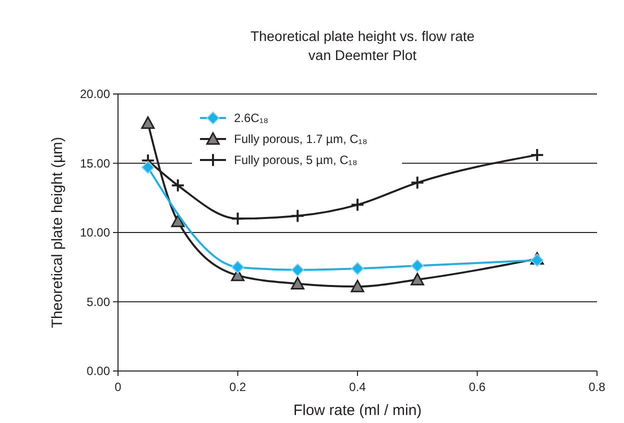 This screenshot has height=423, width=624. I want to click on x-axis-title: Flow rate (ml / min), so click(357, 410).